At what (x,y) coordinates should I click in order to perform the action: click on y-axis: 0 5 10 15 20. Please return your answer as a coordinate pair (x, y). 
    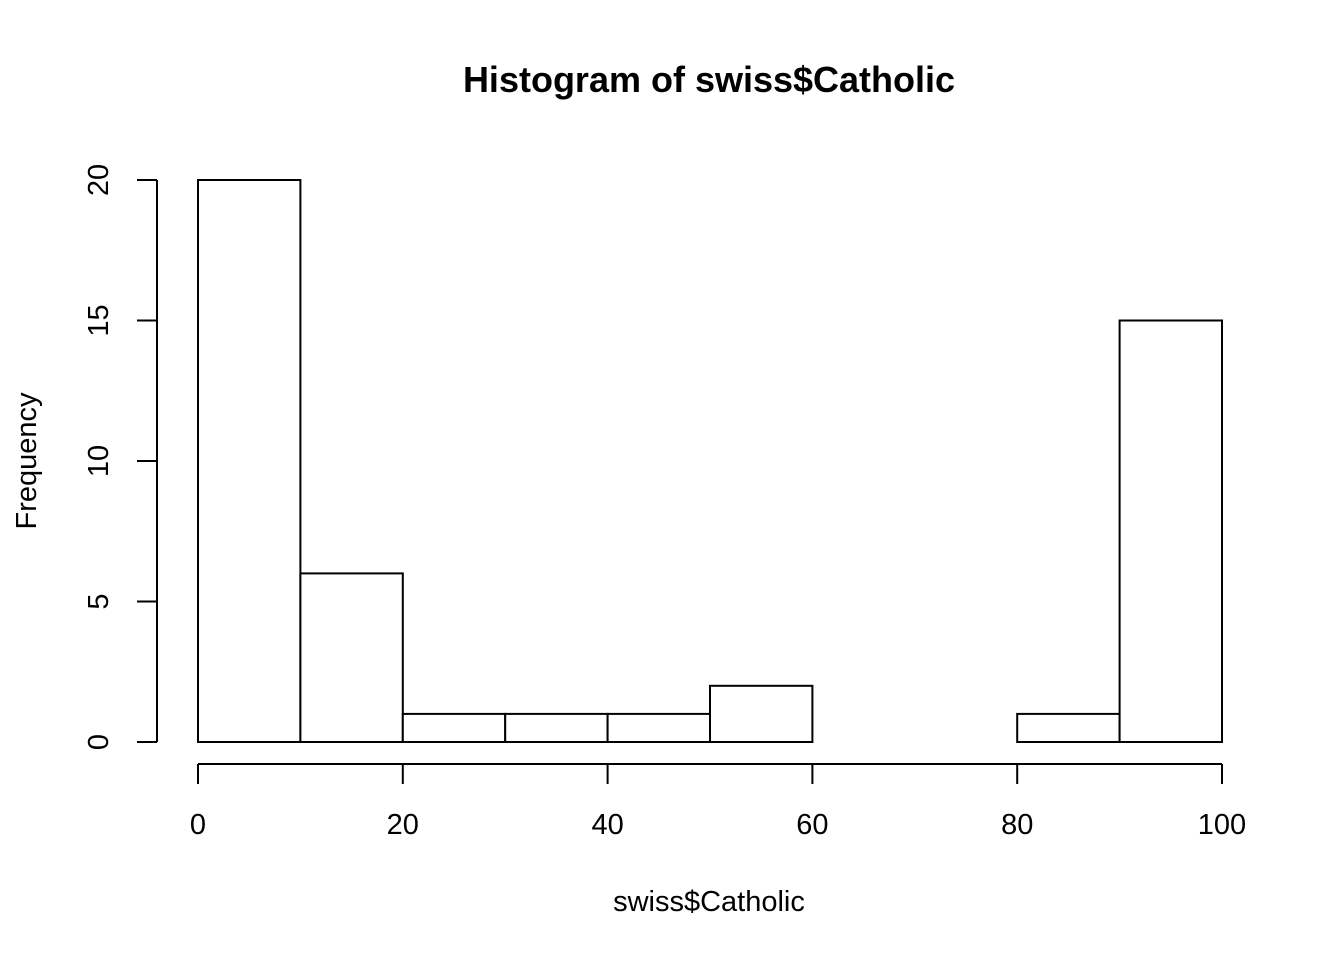
    Looking at the image, I should click on (120, 457).